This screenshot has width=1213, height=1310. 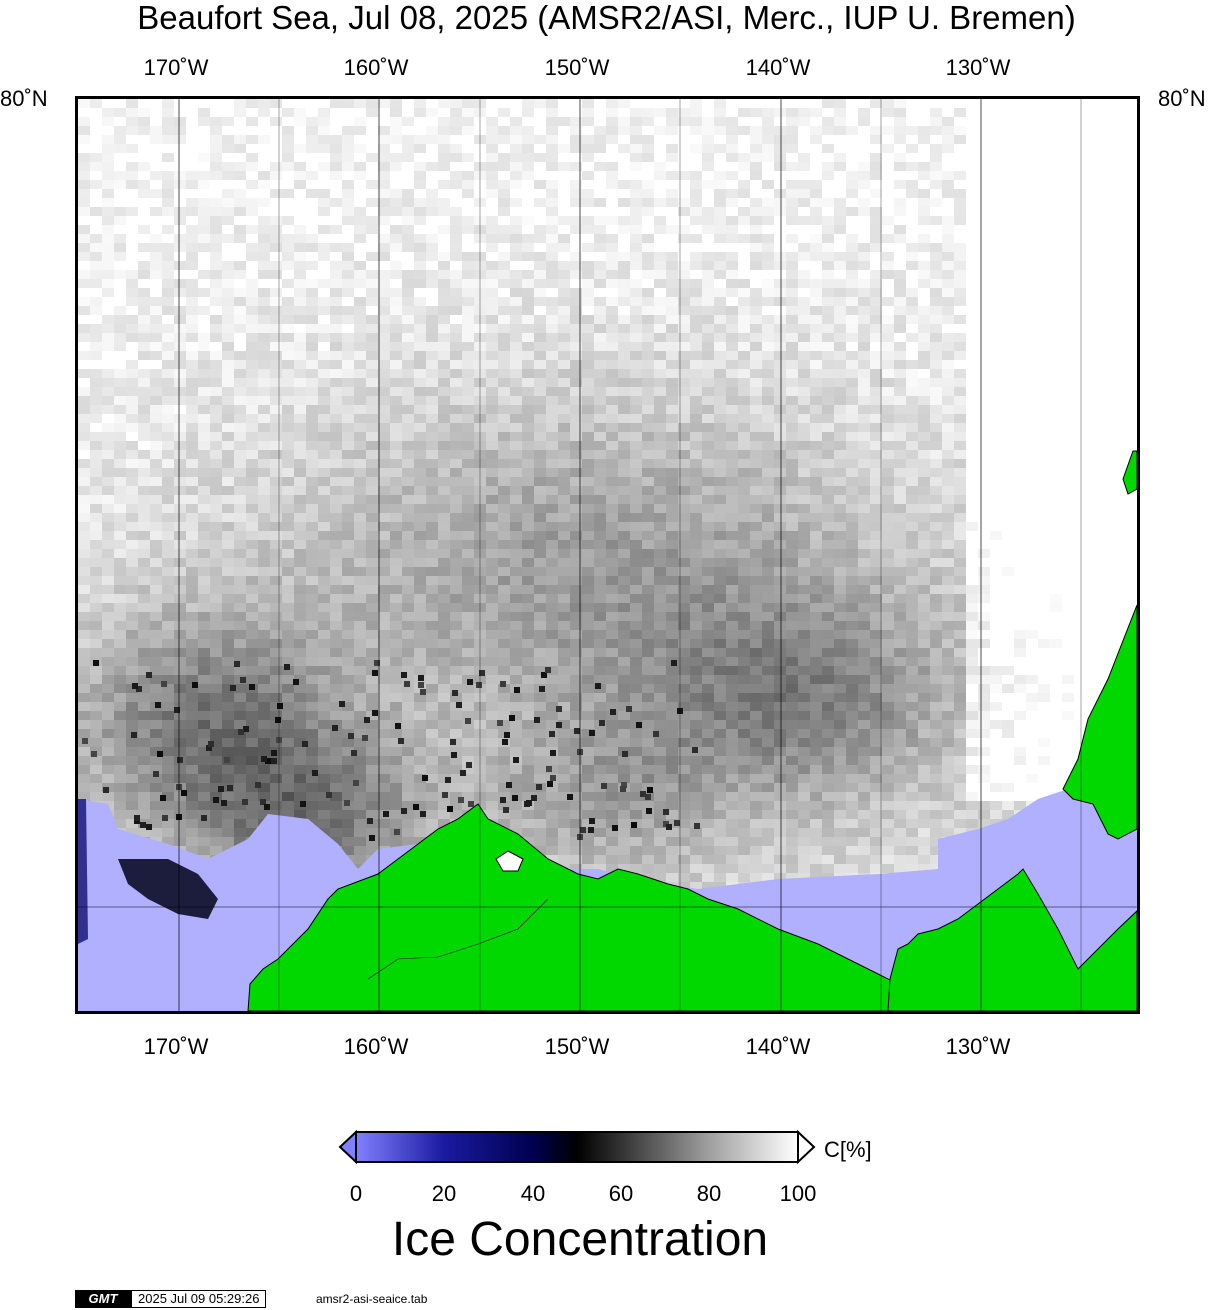 What do you see at coordinates (709, 1193) in the screenshot?
I see `colorbar-tick-80: 80` at bounding box center [709, 1193].